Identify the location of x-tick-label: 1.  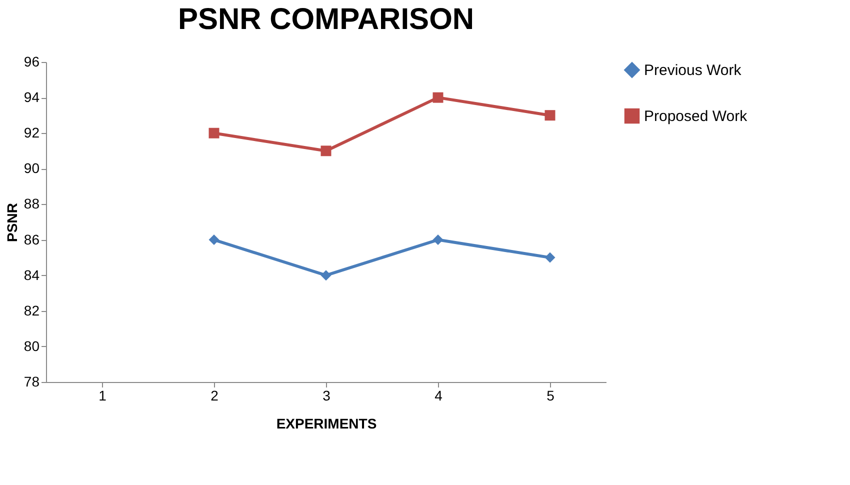
(102, 396).